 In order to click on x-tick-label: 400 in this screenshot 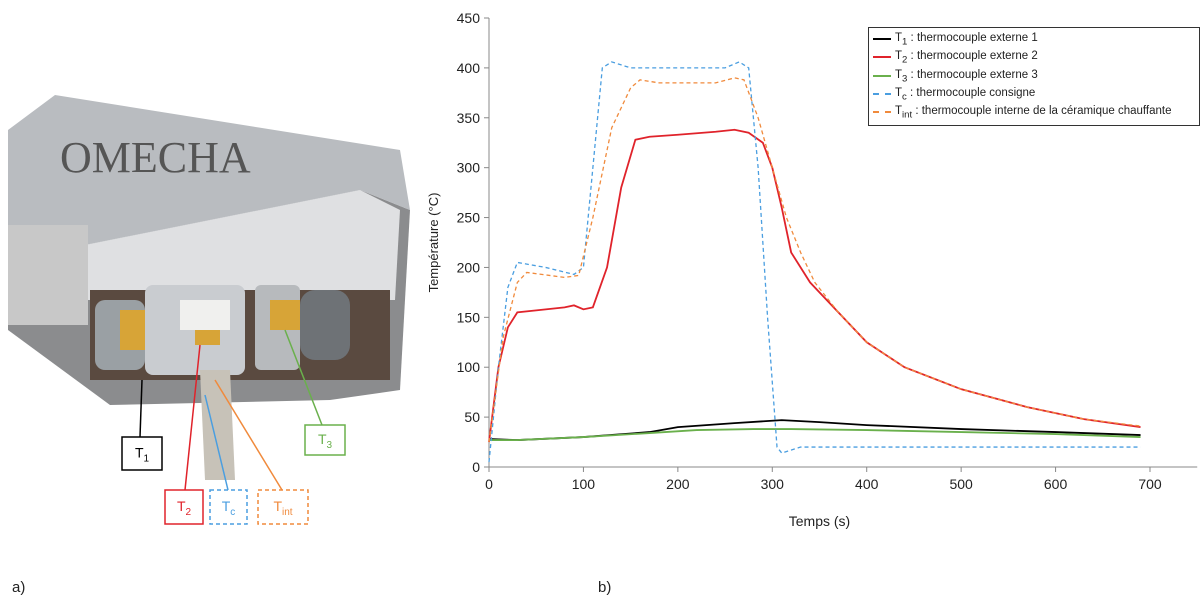, I will do `click(867, 484)`.